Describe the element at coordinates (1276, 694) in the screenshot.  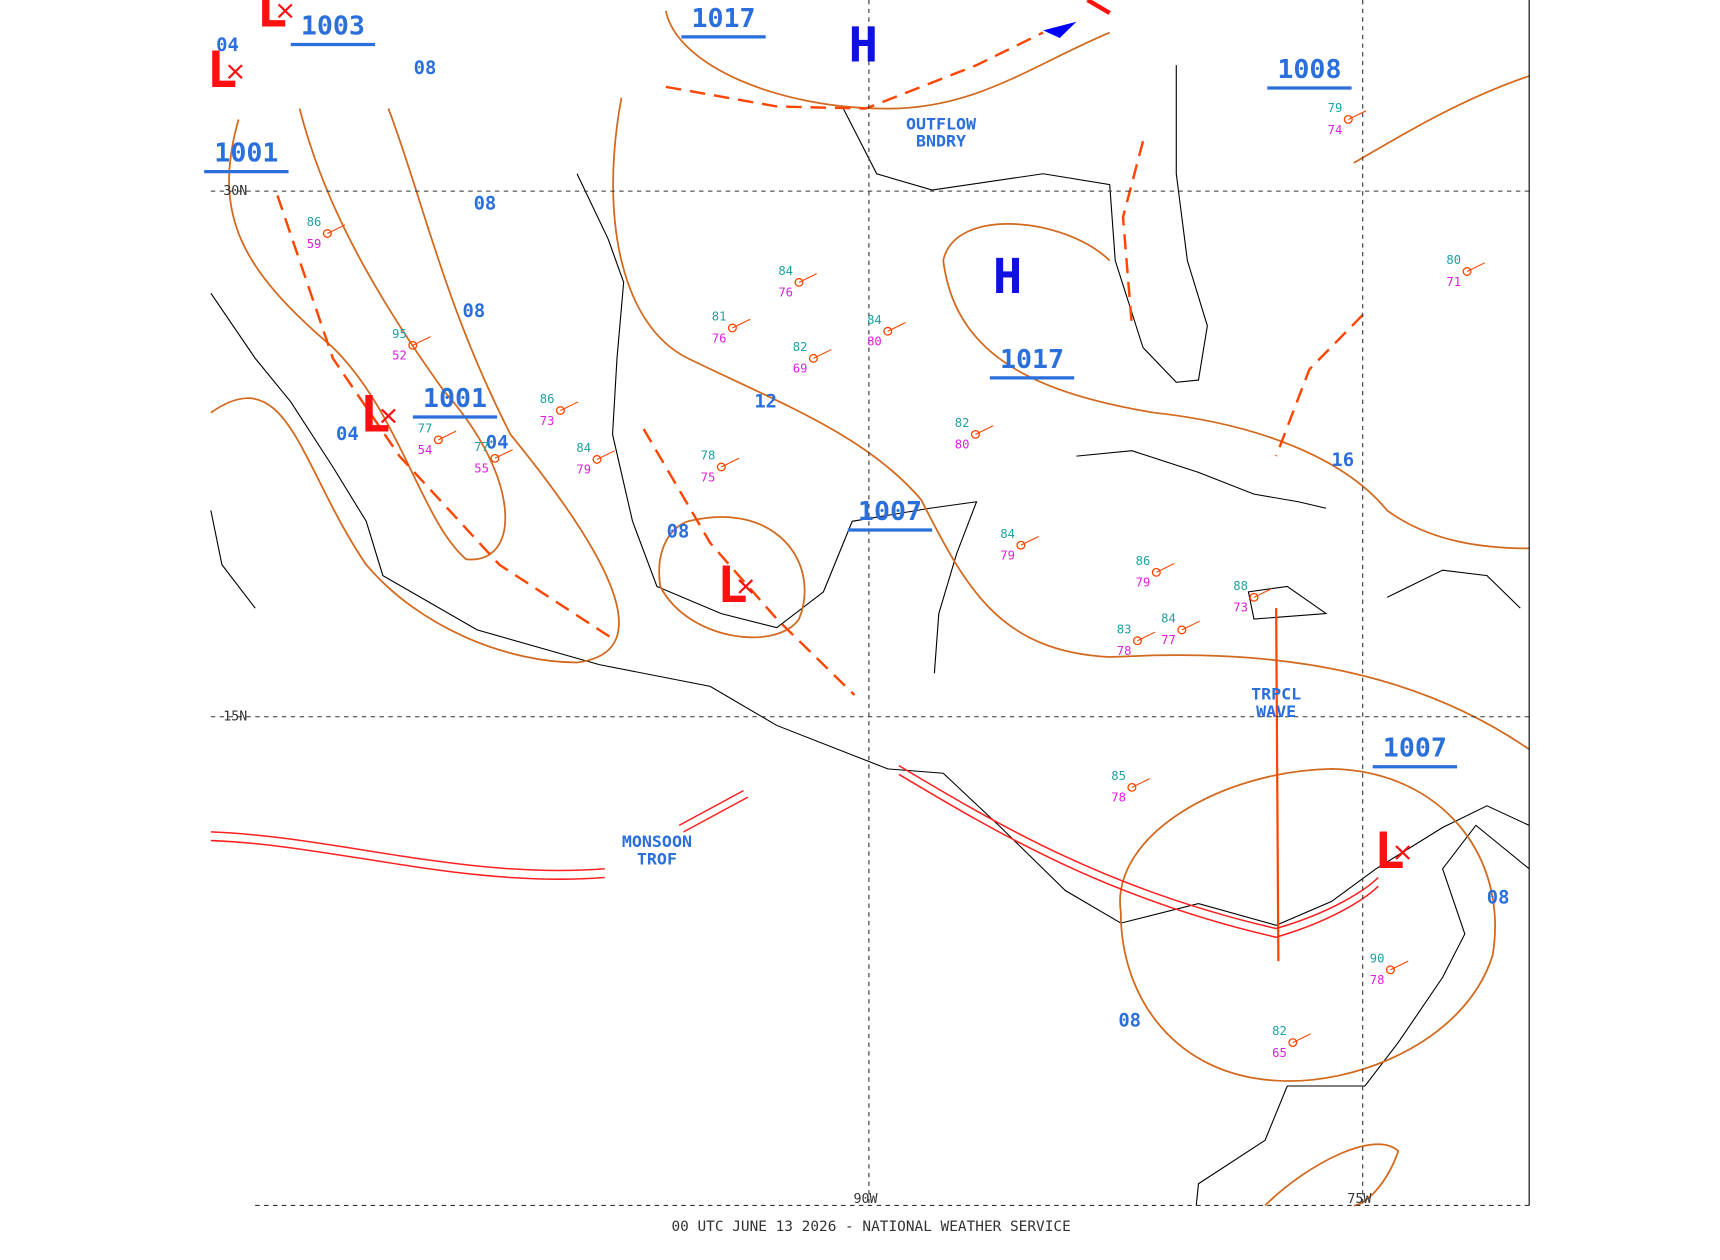
I see `annotation: TRPCL` at that location.